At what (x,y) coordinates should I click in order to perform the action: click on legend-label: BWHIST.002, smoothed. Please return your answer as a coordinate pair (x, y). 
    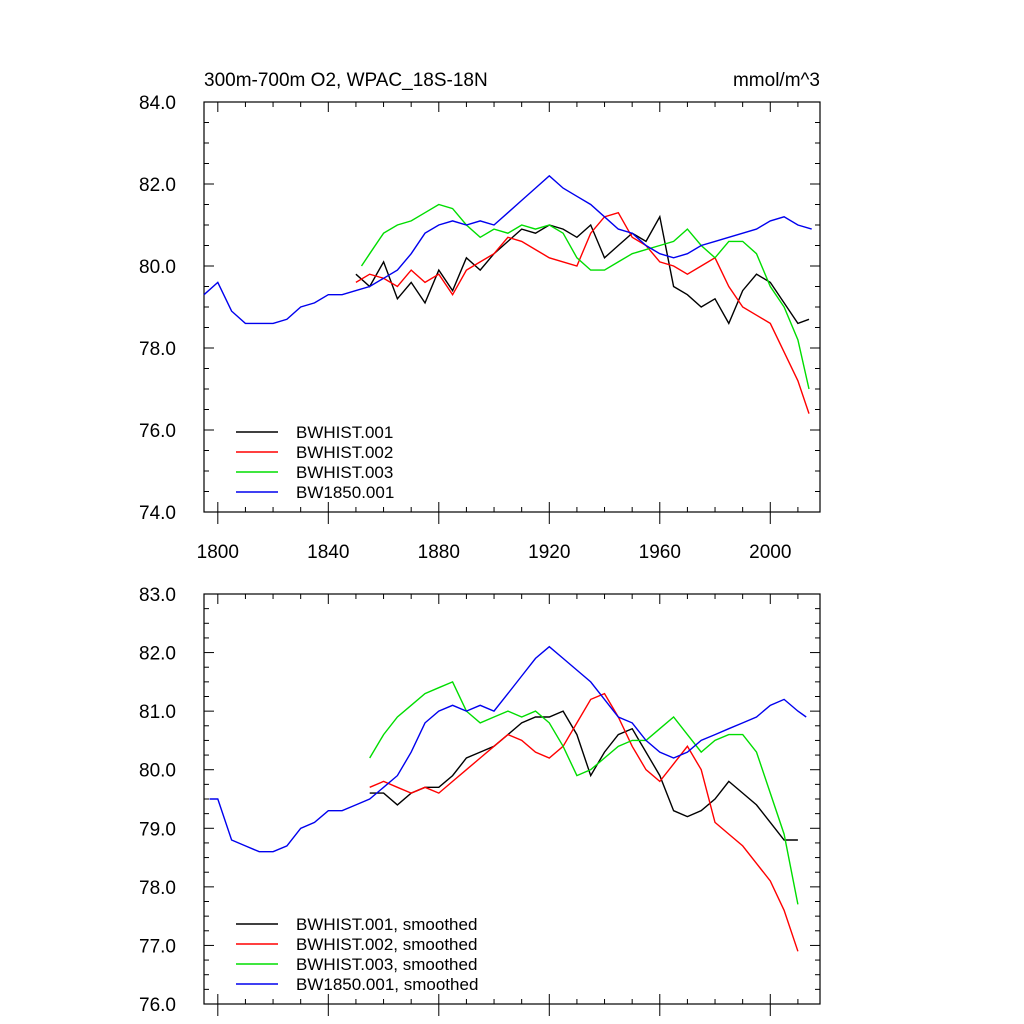
    Looking at the image, I should click on (386, 944).